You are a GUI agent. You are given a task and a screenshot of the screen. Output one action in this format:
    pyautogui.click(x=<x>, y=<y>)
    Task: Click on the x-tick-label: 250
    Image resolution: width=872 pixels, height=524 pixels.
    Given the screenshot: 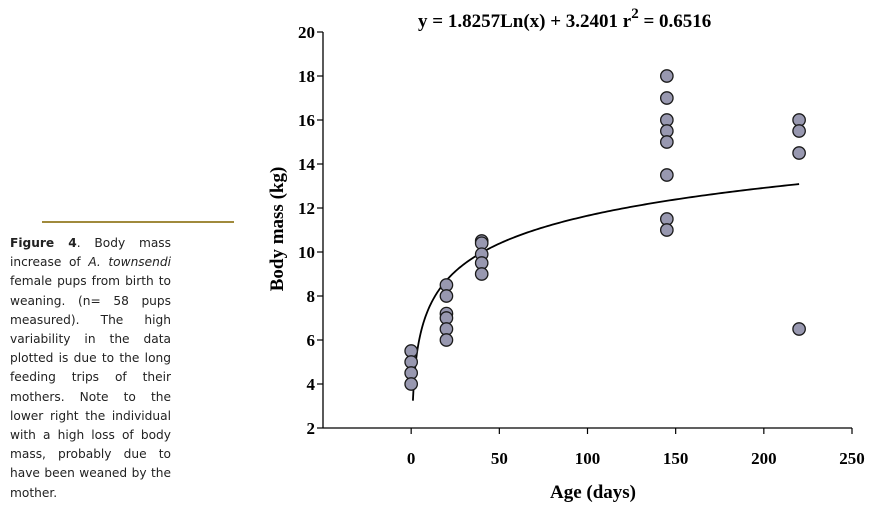 What is the action you would take?
    pyautogui.click(x=852, y=458)
    